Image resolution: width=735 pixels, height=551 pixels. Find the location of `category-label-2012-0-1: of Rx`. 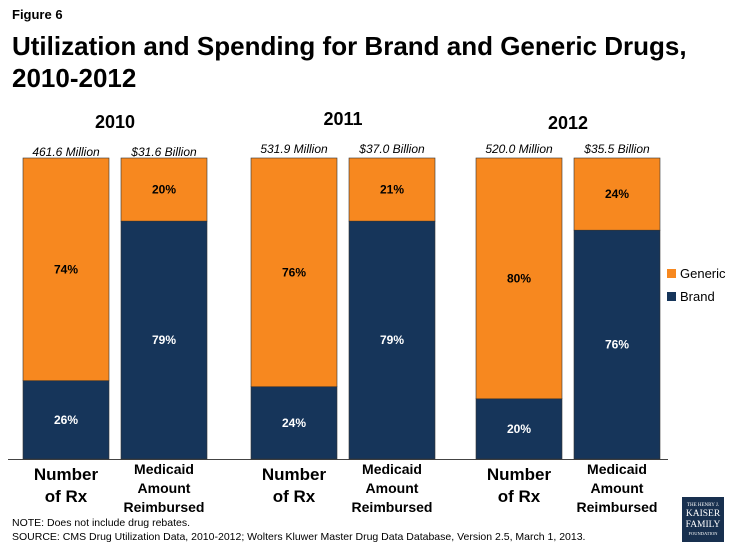

category-label-2012-0-1: of Rx is located at coordinates (519, 496).